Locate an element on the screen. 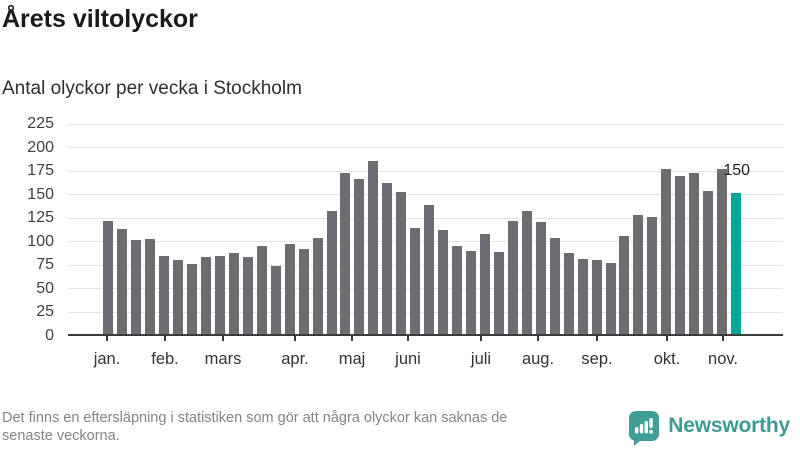  x-tick-apr is located at coordinates (295, 338).